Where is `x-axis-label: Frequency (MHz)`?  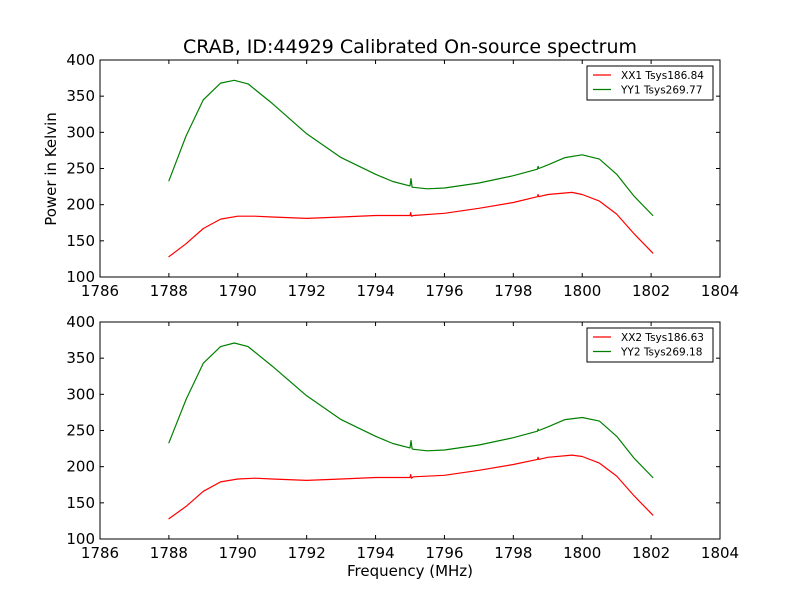
x-axis-label: Frequency (MHz) is located at coordinates (410, 571).